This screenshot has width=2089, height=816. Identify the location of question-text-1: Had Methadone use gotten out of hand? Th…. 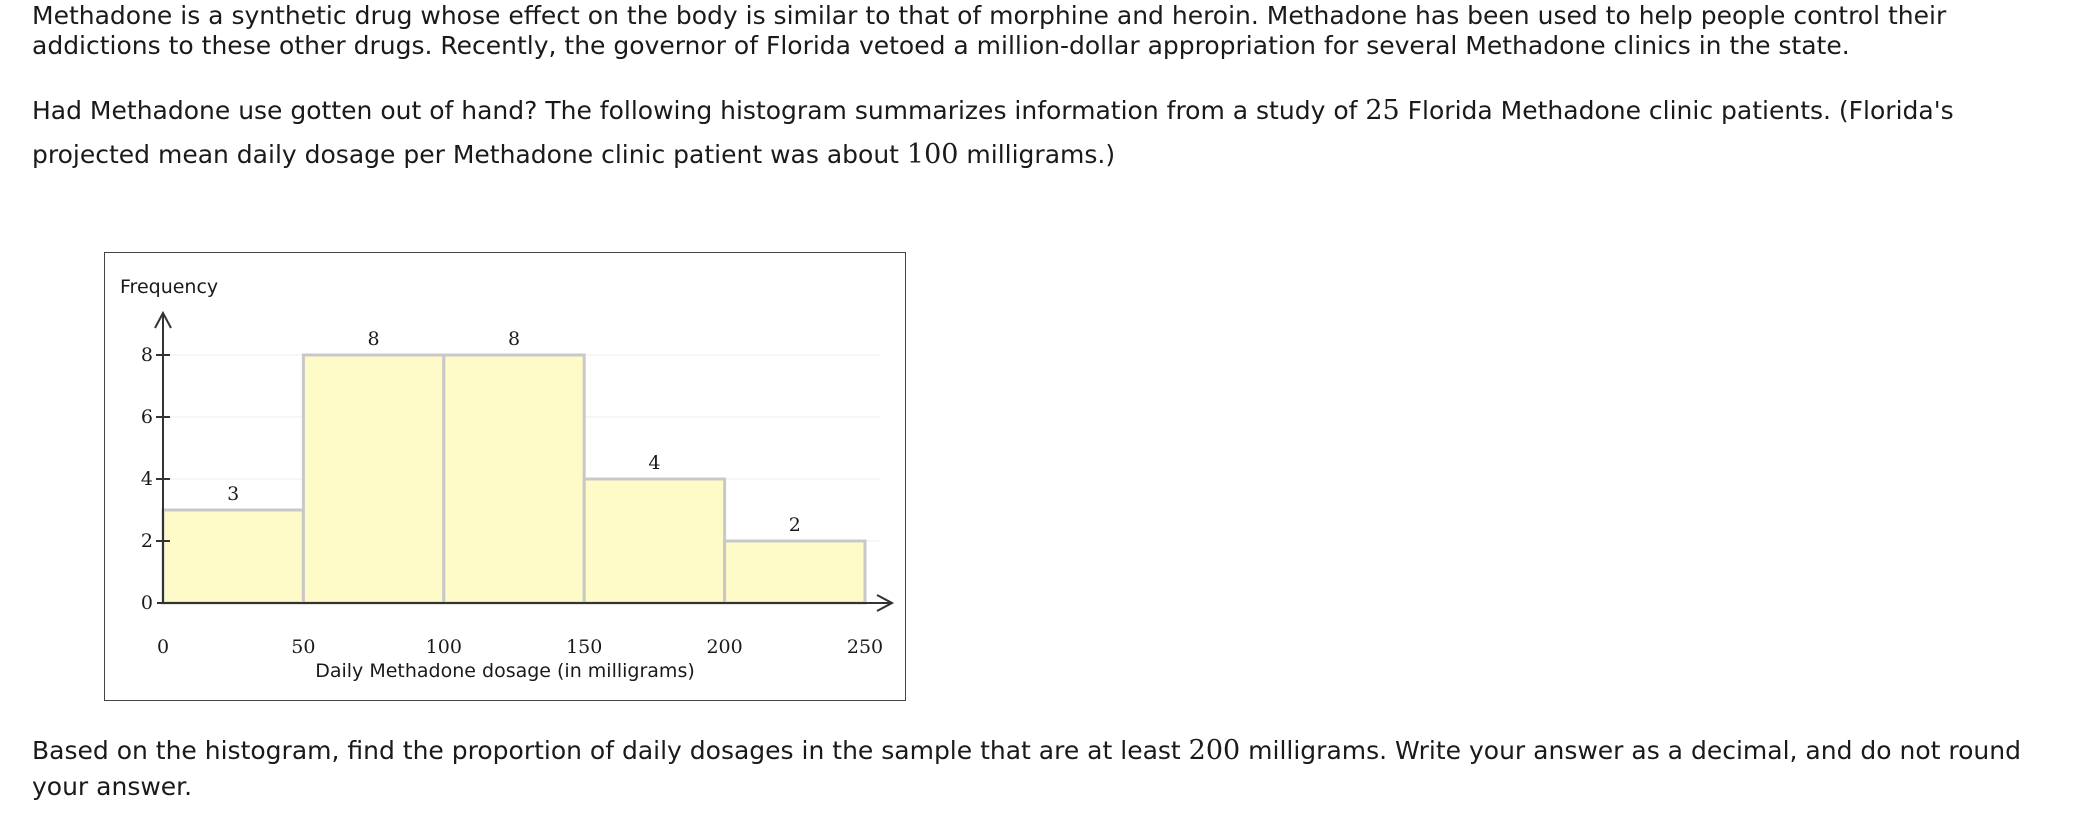
(699, 110).